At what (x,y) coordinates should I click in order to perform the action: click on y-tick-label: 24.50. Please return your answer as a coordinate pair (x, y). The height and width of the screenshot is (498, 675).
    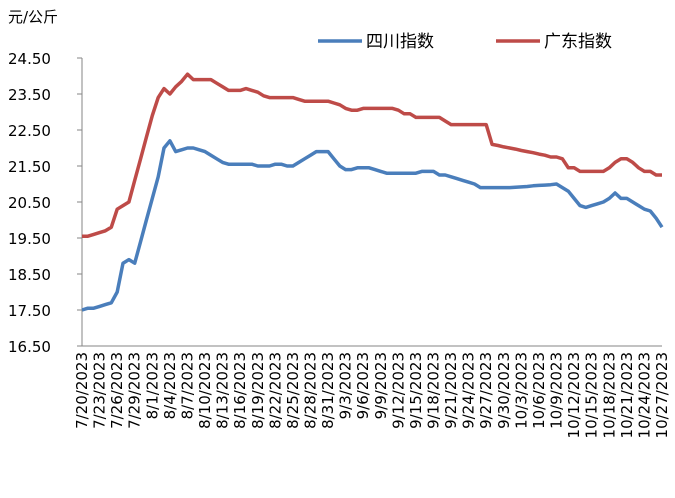
    Looking at the image, I should click on (29, 59).